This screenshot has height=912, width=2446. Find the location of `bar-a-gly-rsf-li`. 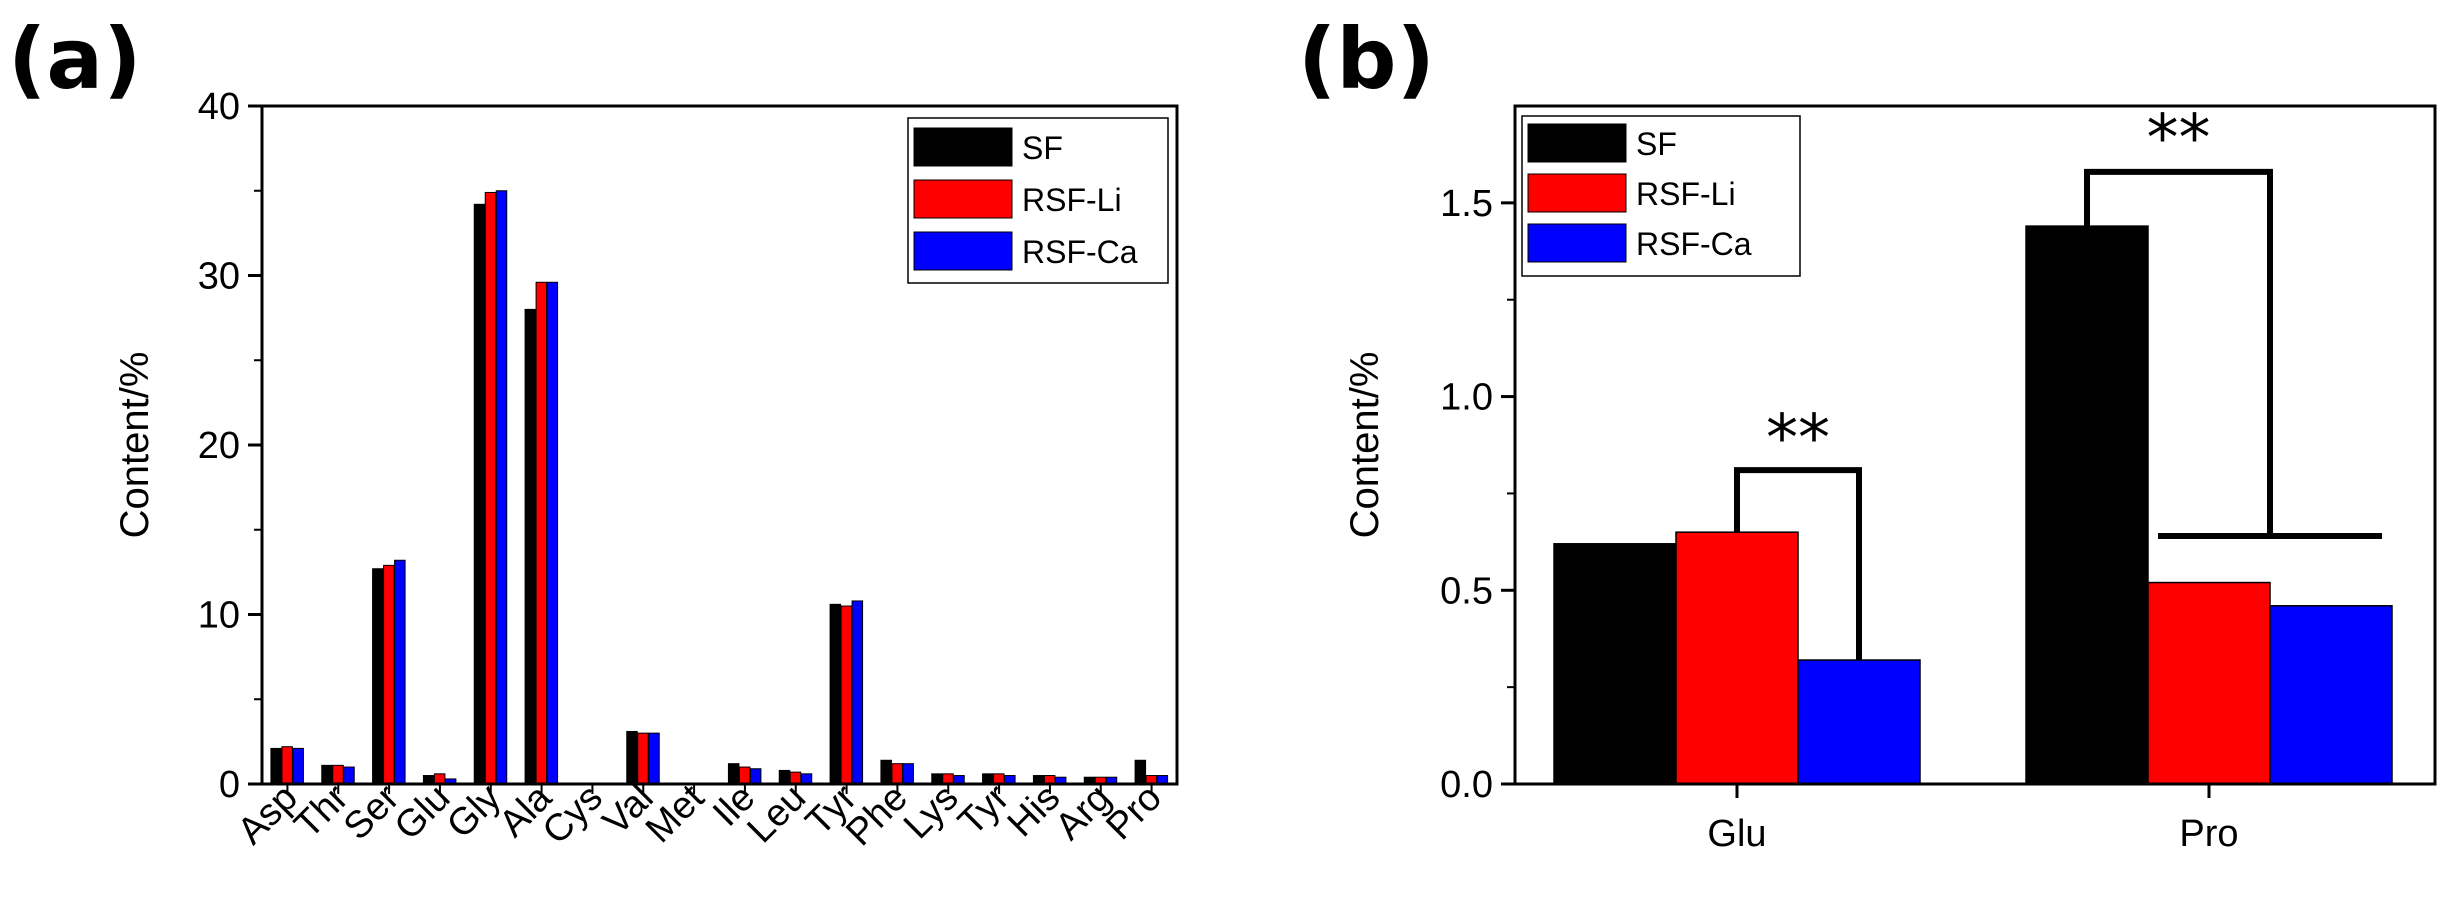

bar-a-gly-rsf-li is located at coordinates (490, 488).